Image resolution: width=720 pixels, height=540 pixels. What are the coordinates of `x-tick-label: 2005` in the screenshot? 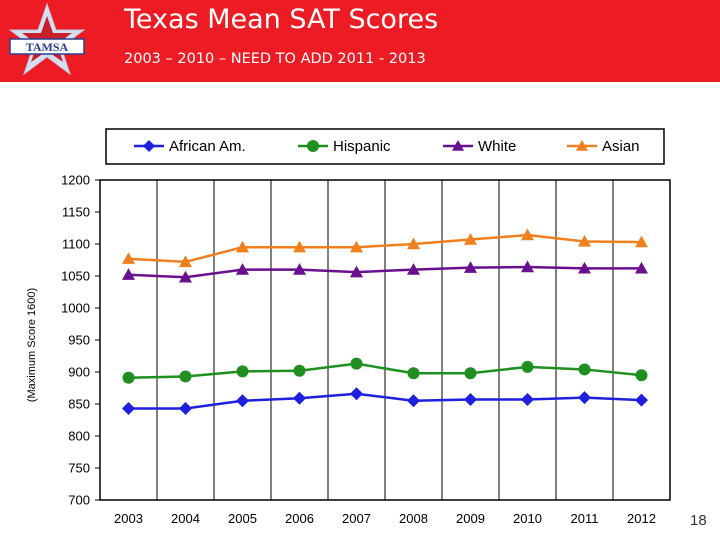 It's located at (242, 518).